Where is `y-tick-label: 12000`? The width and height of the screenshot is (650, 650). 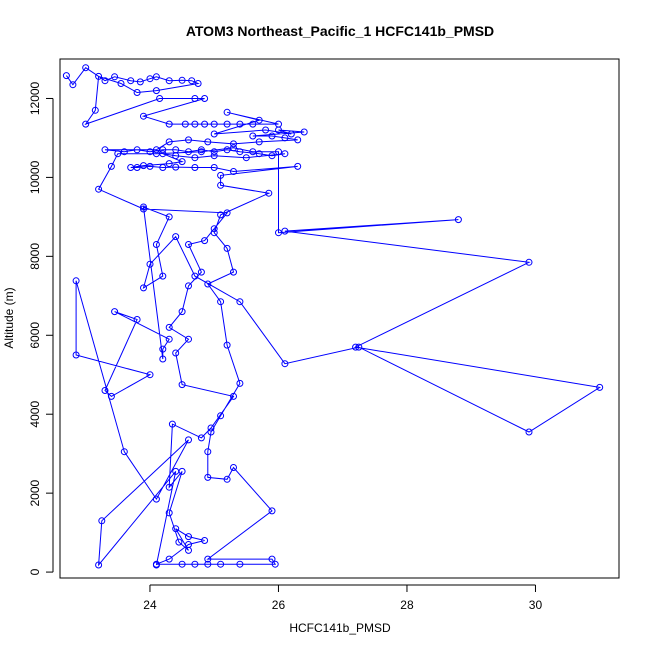
y-tick-label: 12000 is located at coordinates (35, 98).